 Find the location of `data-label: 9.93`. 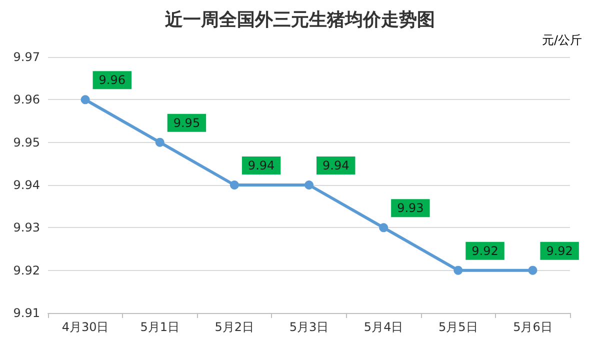

data-label: 9.93 is located at coordinates (410, 208).